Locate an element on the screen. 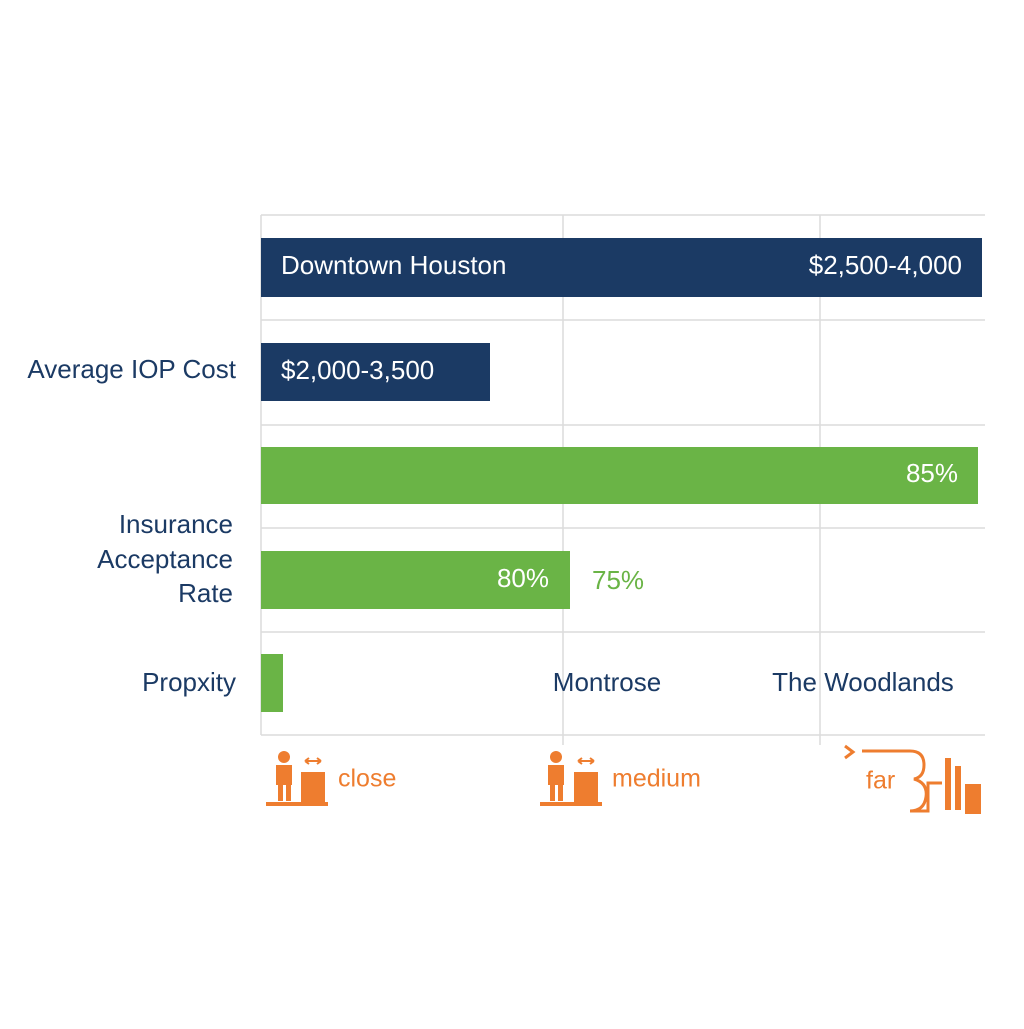 The height and width of the screenshot is (1029, 1024). legend-label: close is located at coordinates (367, 779).